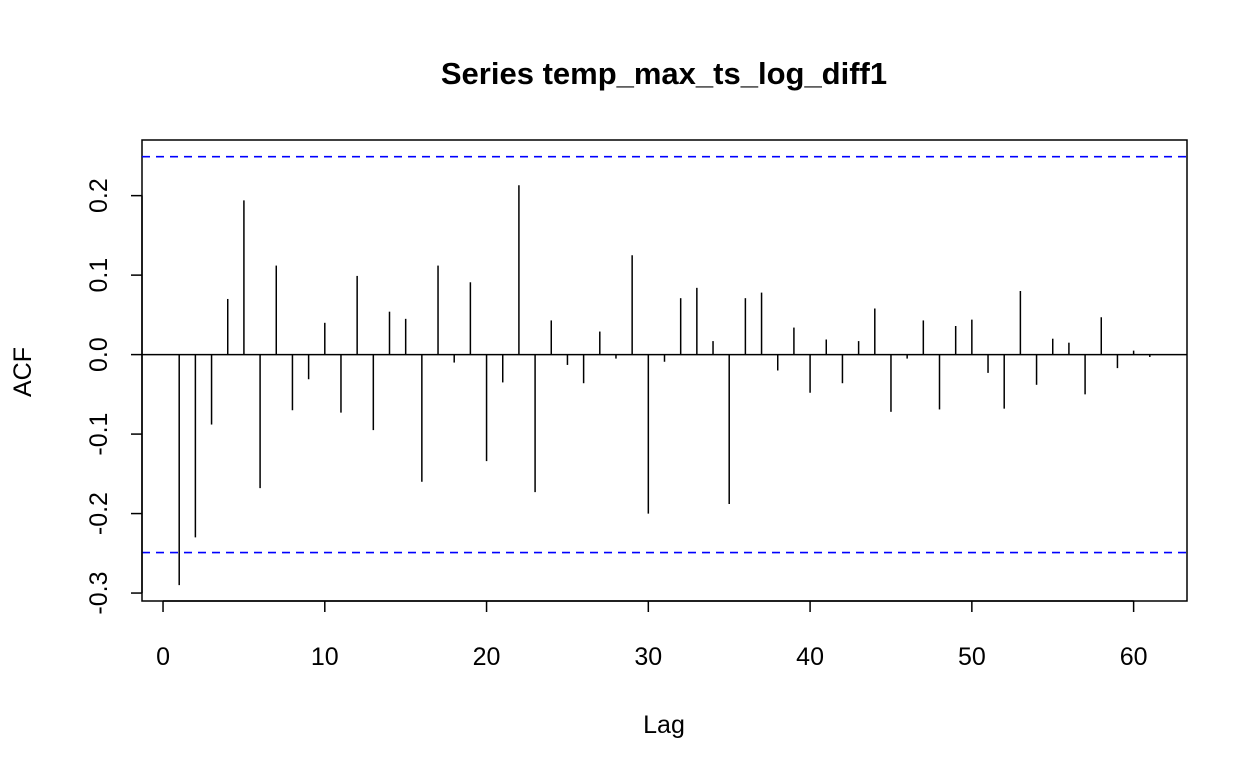  Describe the element at coordinates (652, 635) in the screenshot. I see `x-axis: 0 10 20 30 40 50 60` at that location.